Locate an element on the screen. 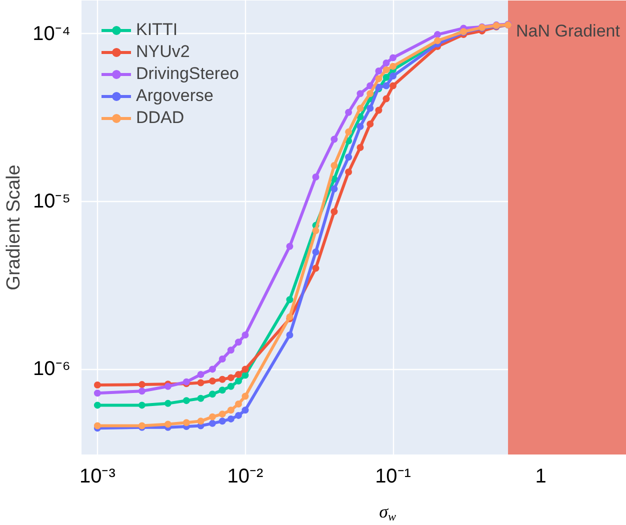 The height and width of the screenshot is (525, 626). x-tick-label: 10⁻³ is located at coordinates (97, 477).